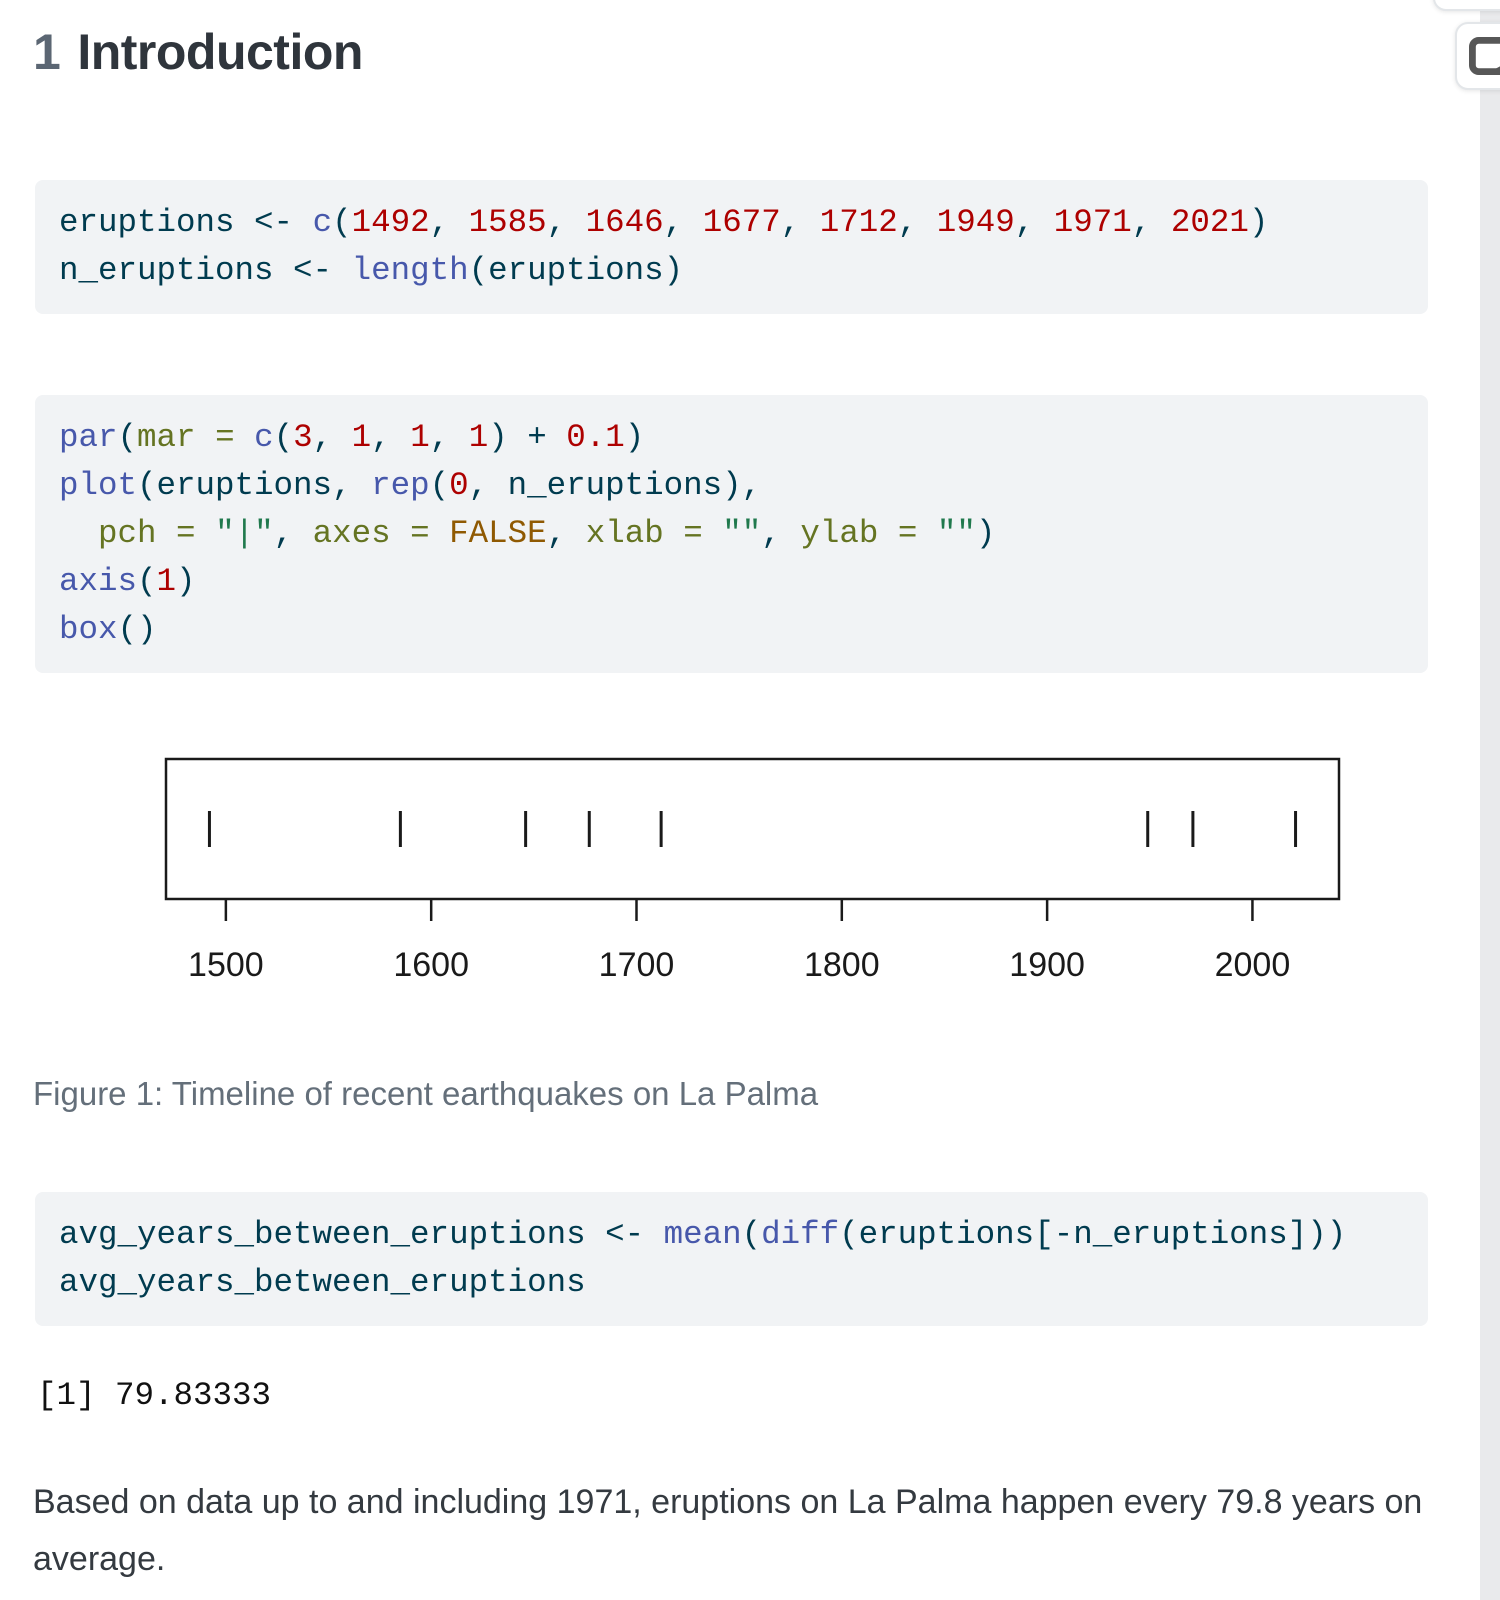 This screenshot has height=1600, width=1500. What do you see at coordinates (1253, 965) in the screenshot?
I see `axis-tick-label: 2000` at bounding box center [1253, 965].